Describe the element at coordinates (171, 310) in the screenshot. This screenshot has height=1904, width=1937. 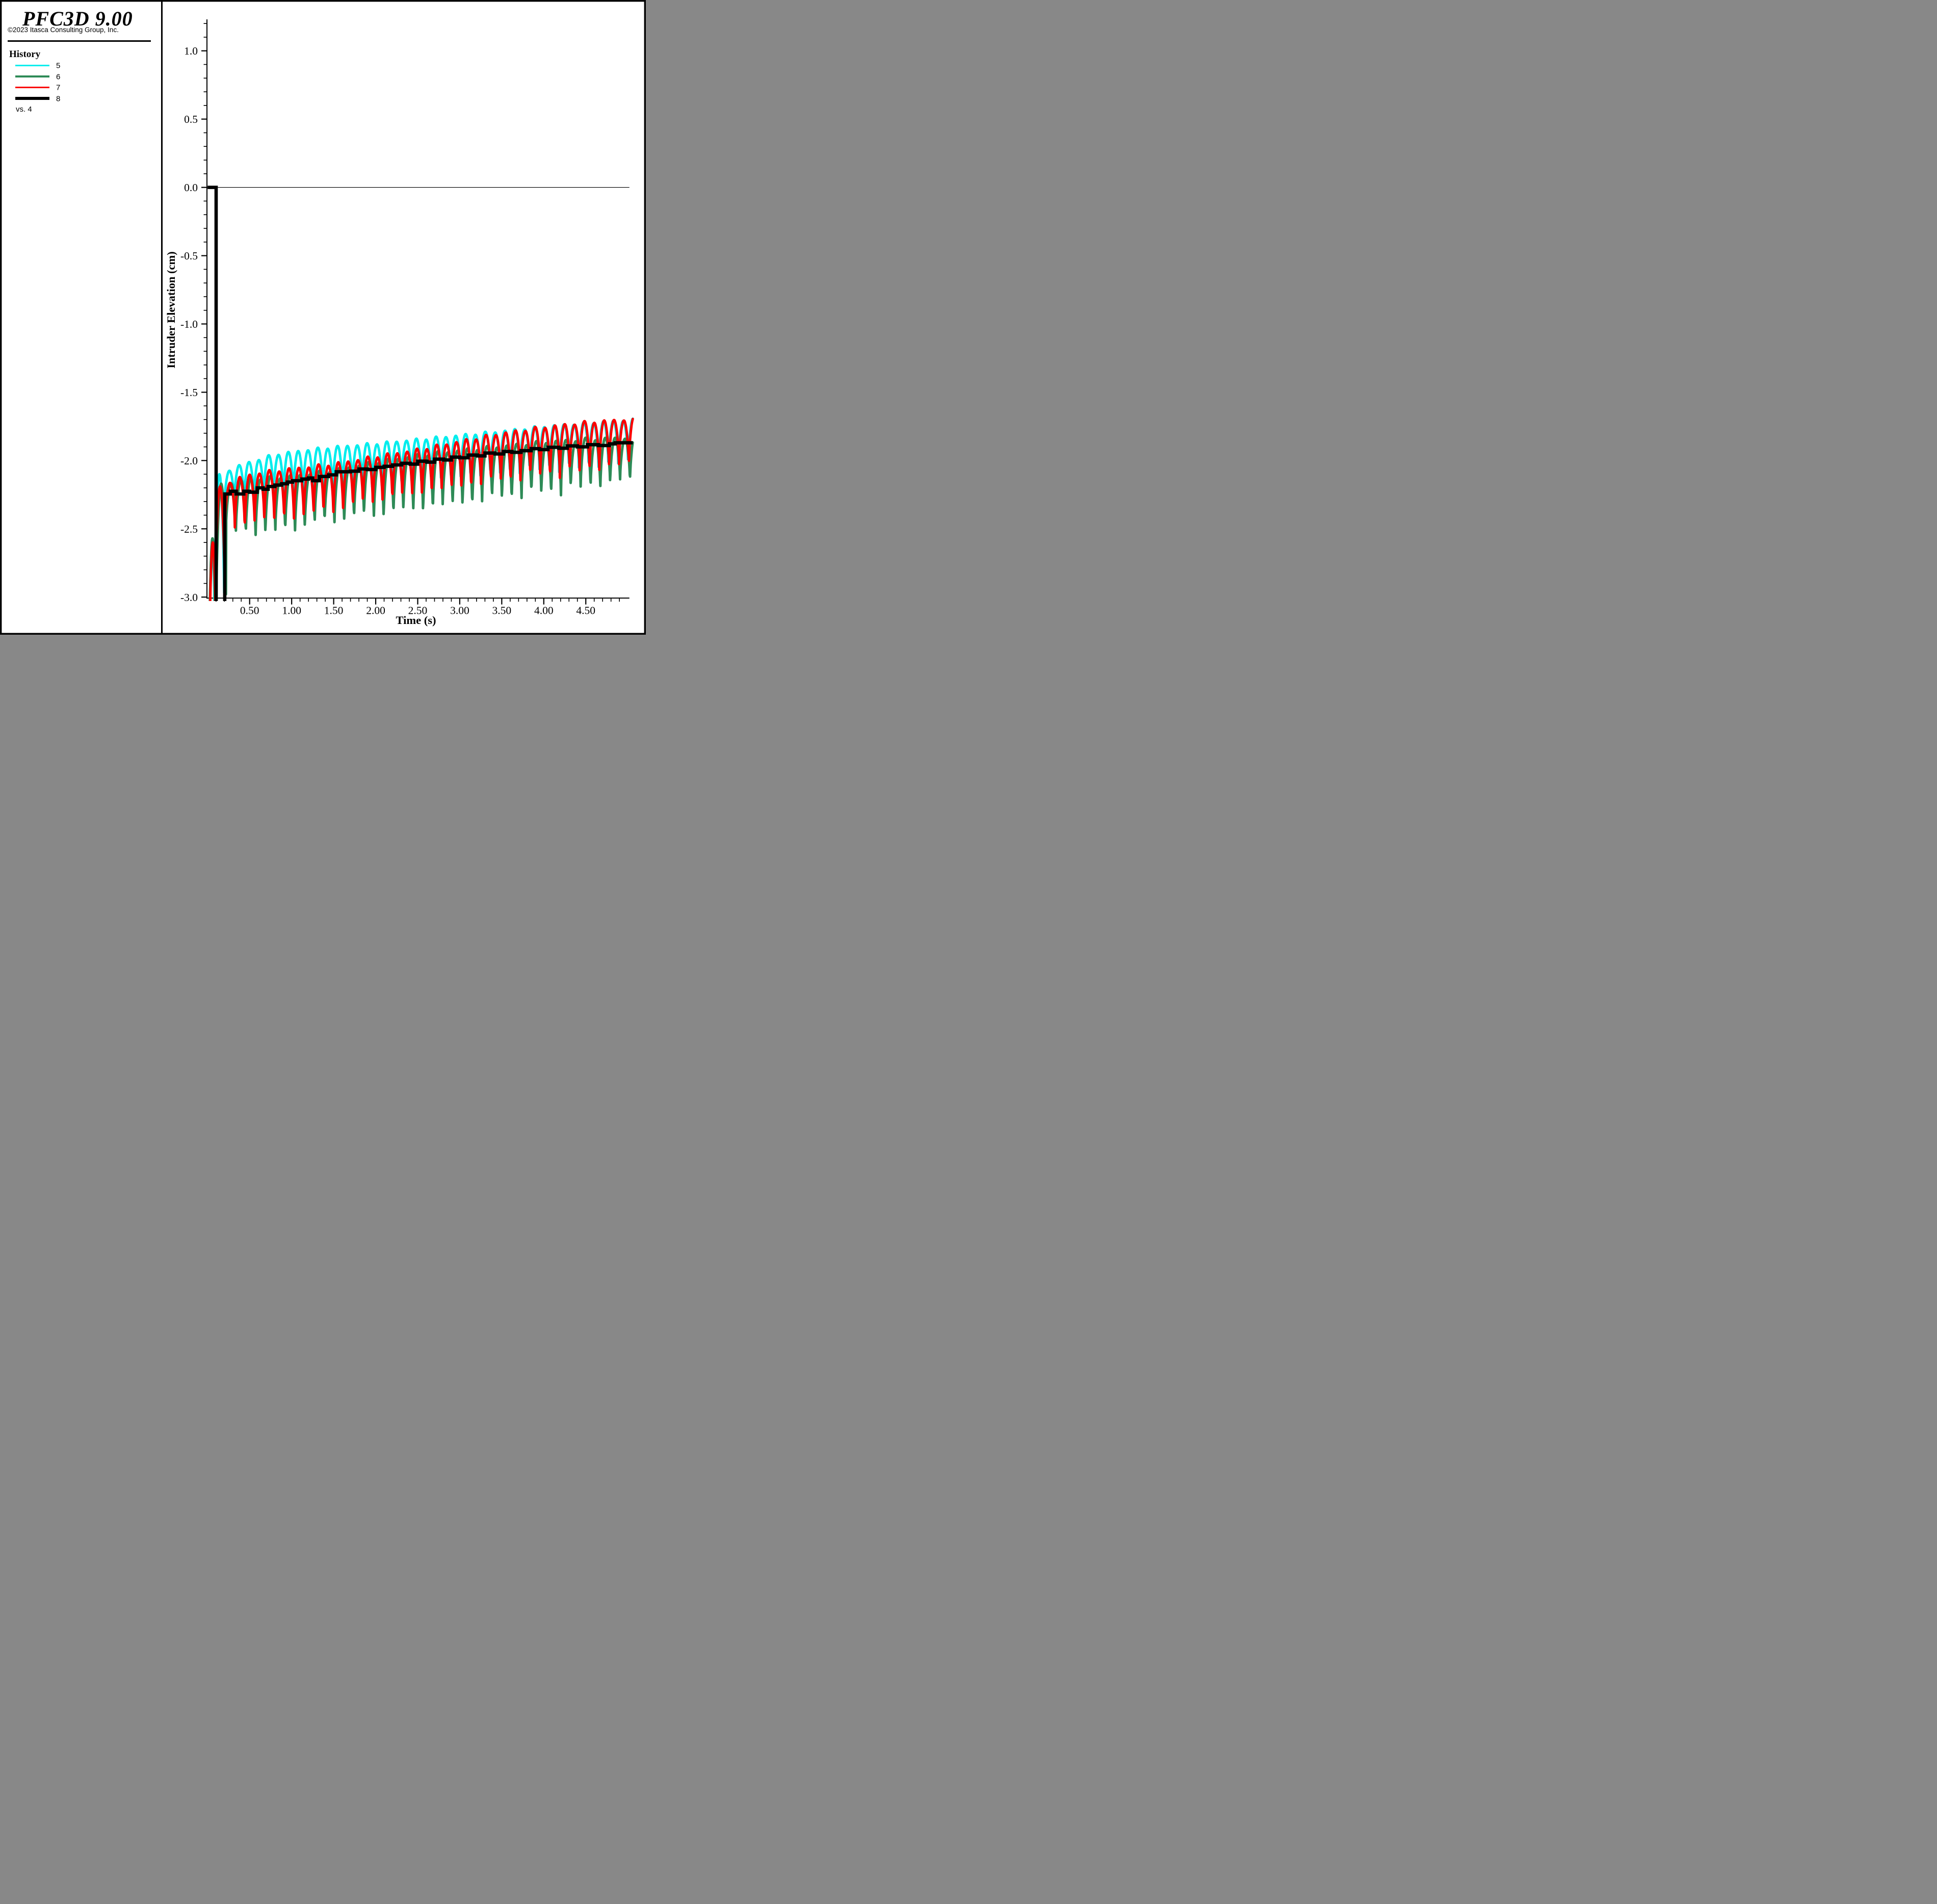
I see `y-axis-title: Intruder Elevation (cm)` at that location.